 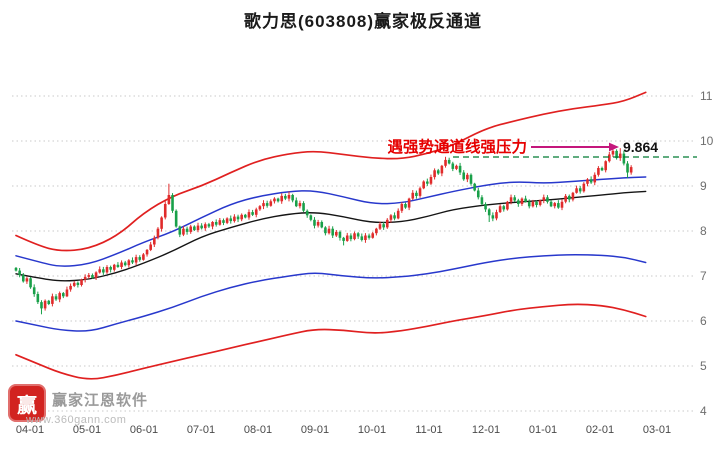 What do you see at coordinates (201, 430) in the screenshot?
I see `x-axis-tick-label: 07-01` at bounding box center [201, 430].